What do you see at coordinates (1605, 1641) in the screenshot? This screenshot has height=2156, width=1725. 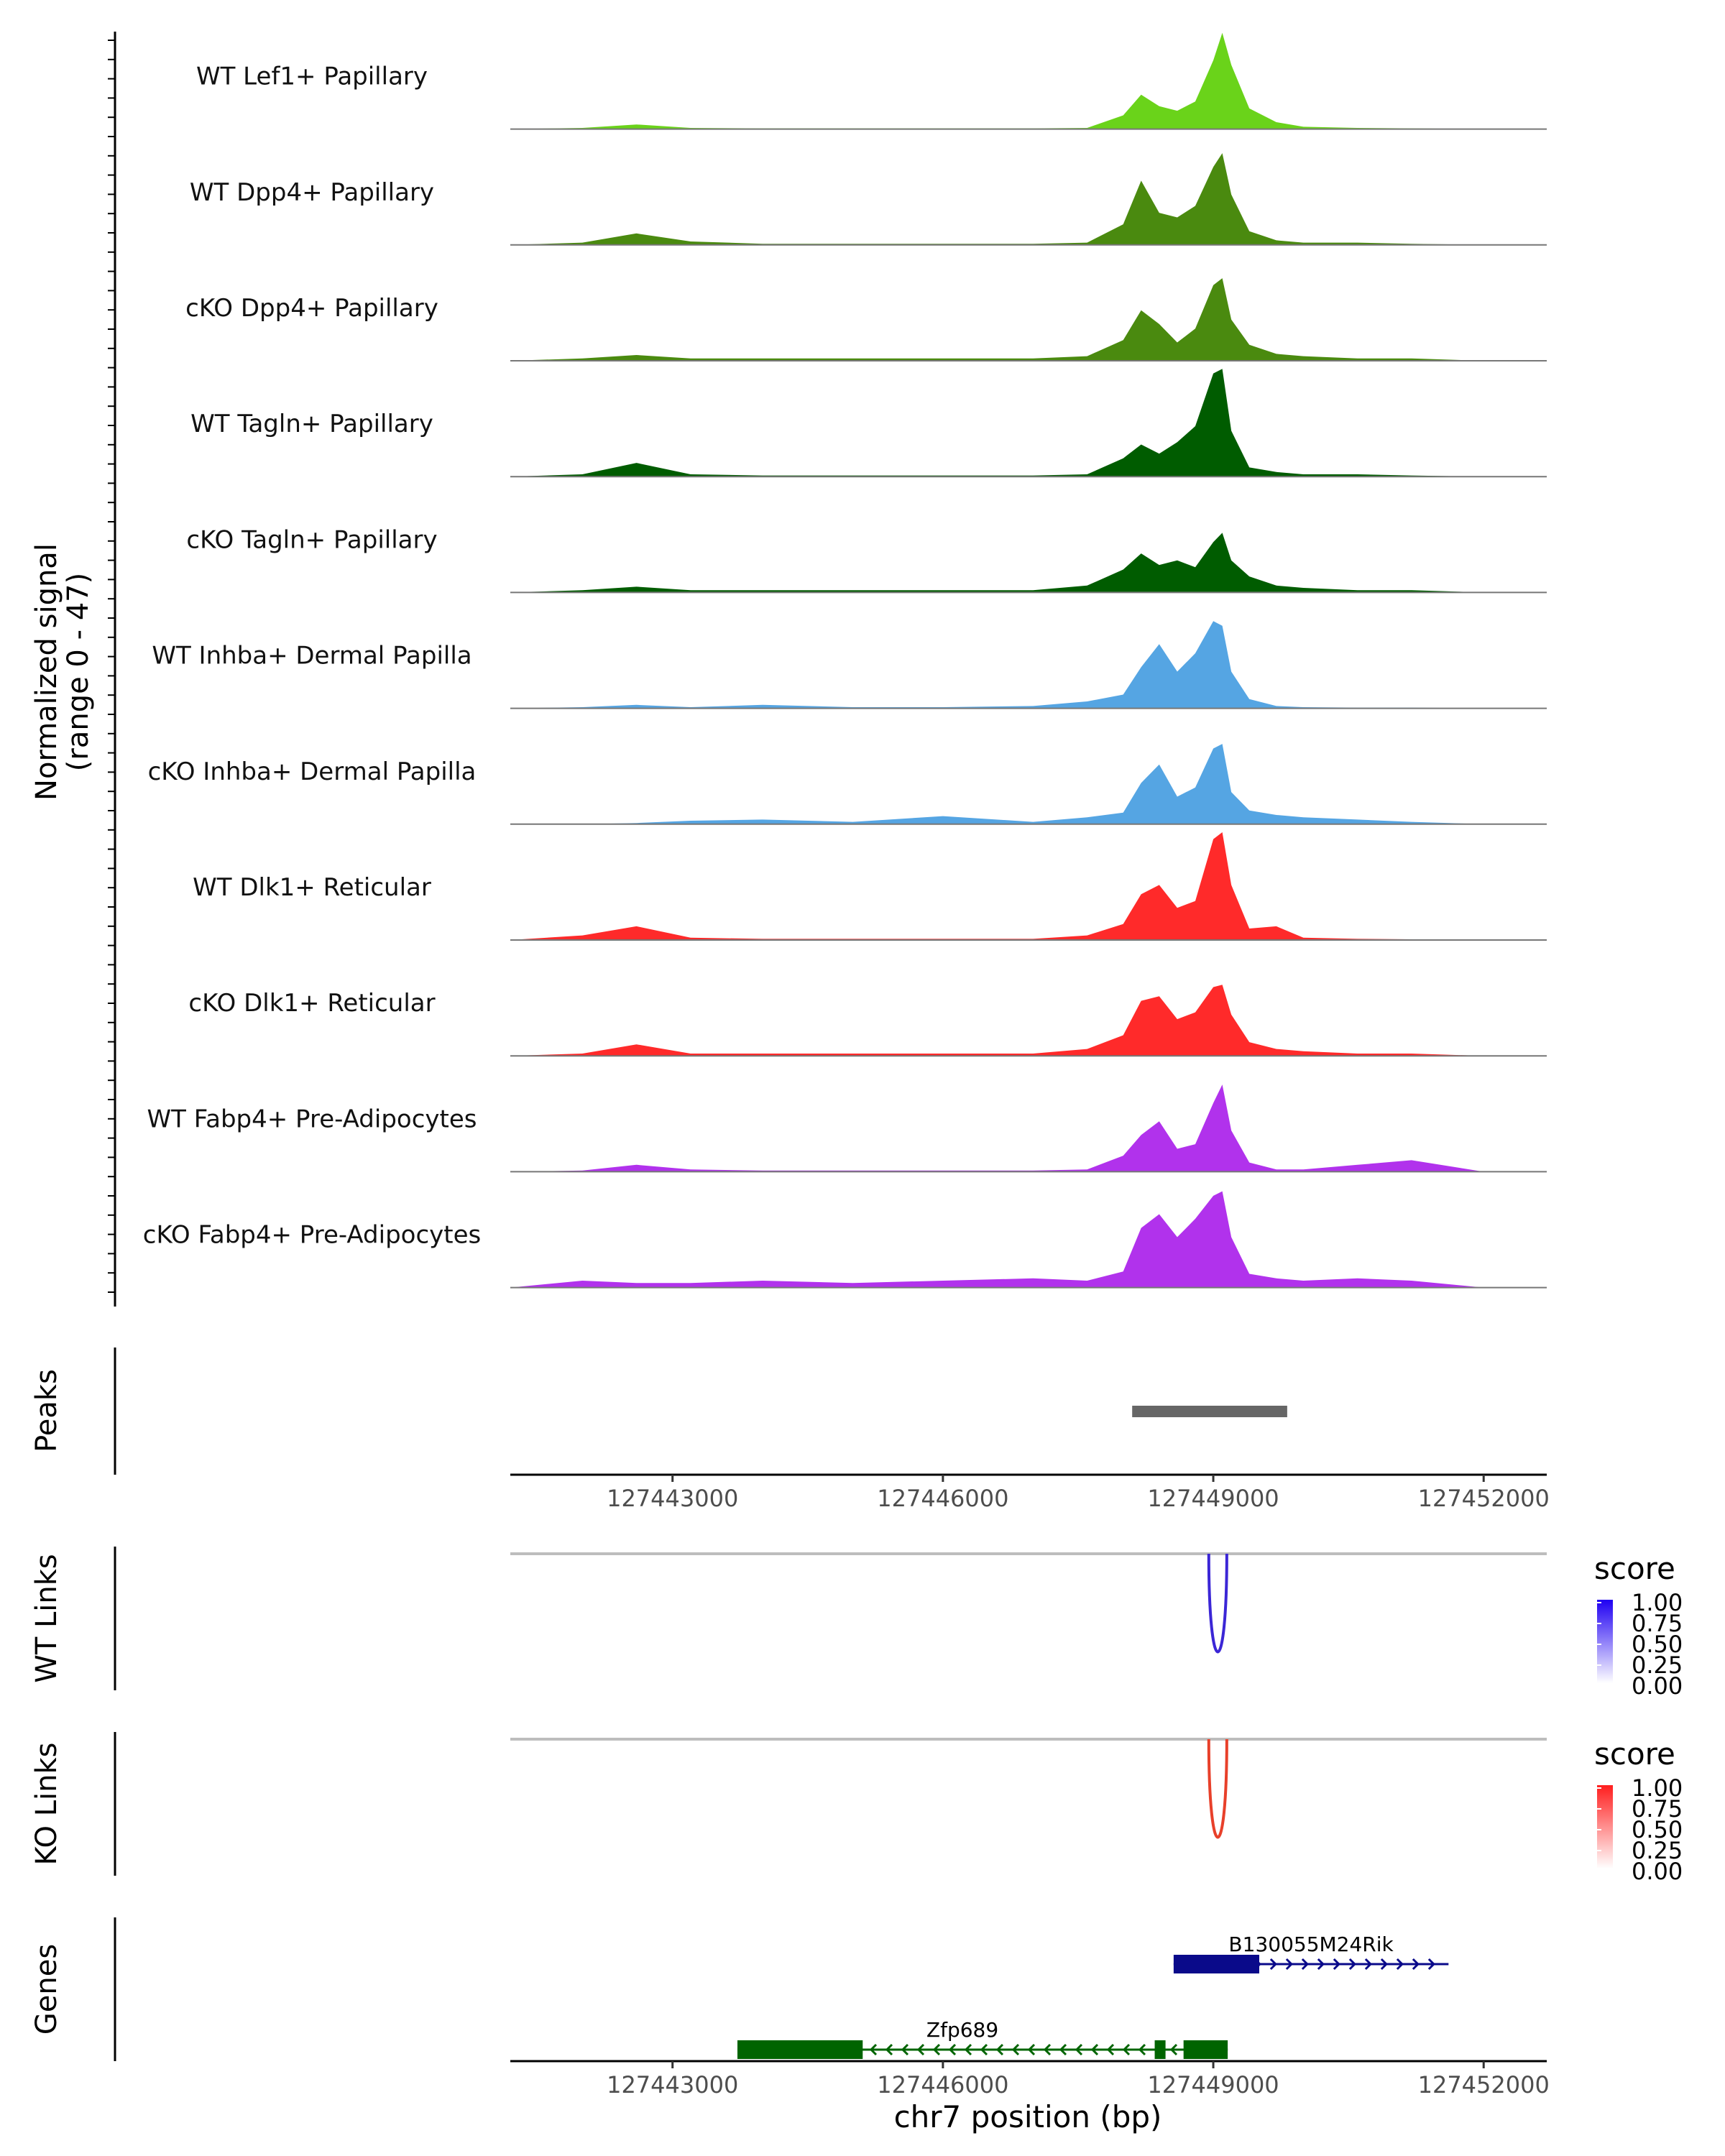 I see `wt-links-legend-colorbar` at bounding box center [1605, 1641].